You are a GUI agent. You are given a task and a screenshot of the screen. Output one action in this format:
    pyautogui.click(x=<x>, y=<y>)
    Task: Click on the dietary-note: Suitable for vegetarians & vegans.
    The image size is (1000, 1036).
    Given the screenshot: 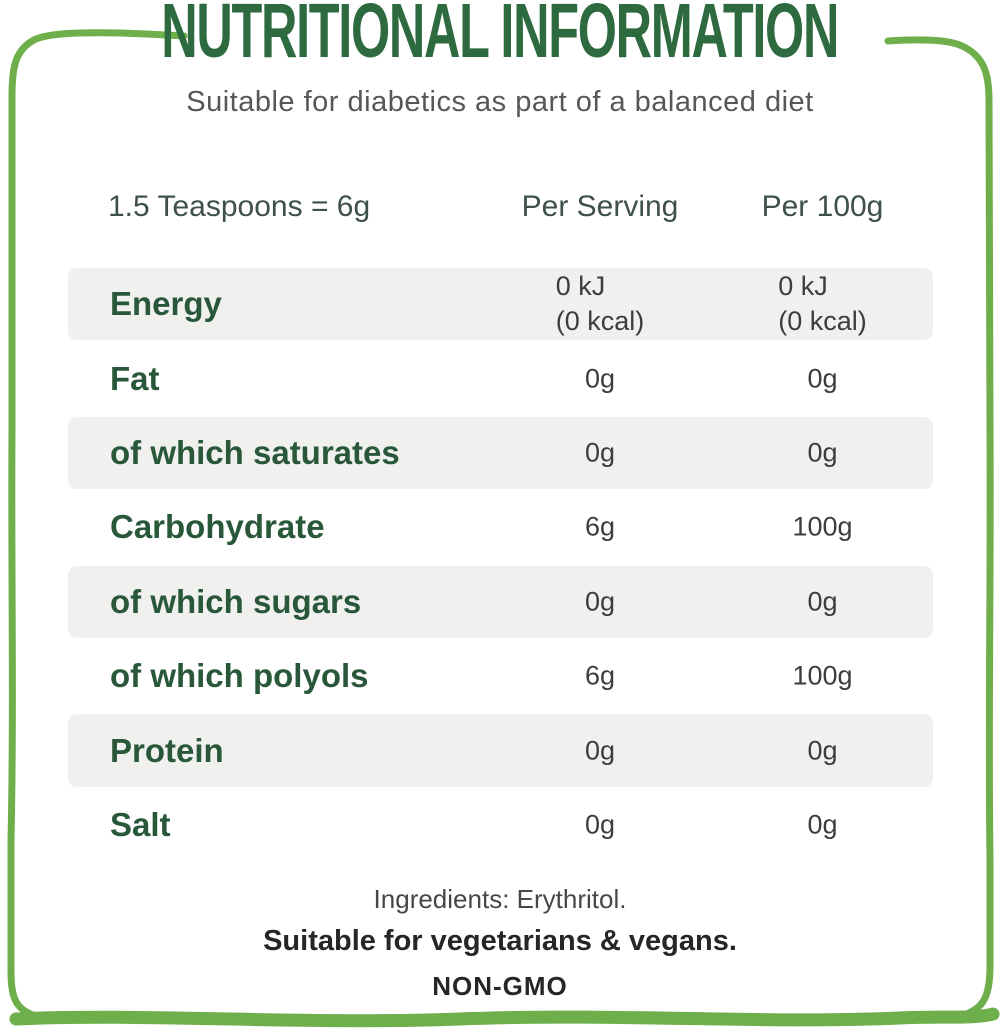 What is the action you would take?
    pyautogui.click(x=500, y=941)
    